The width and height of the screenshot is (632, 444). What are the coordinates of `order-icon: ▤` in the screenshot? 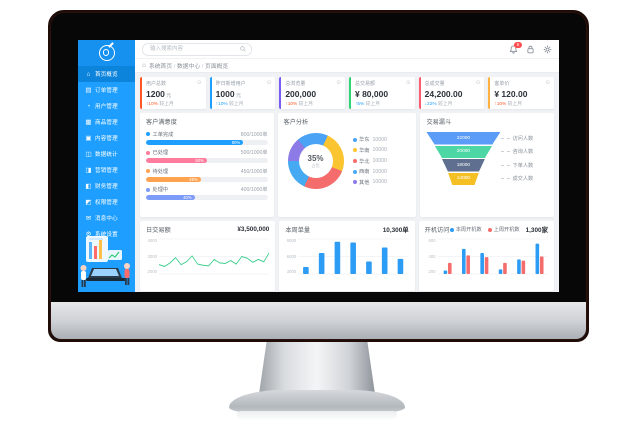 It's located at (88, 90).